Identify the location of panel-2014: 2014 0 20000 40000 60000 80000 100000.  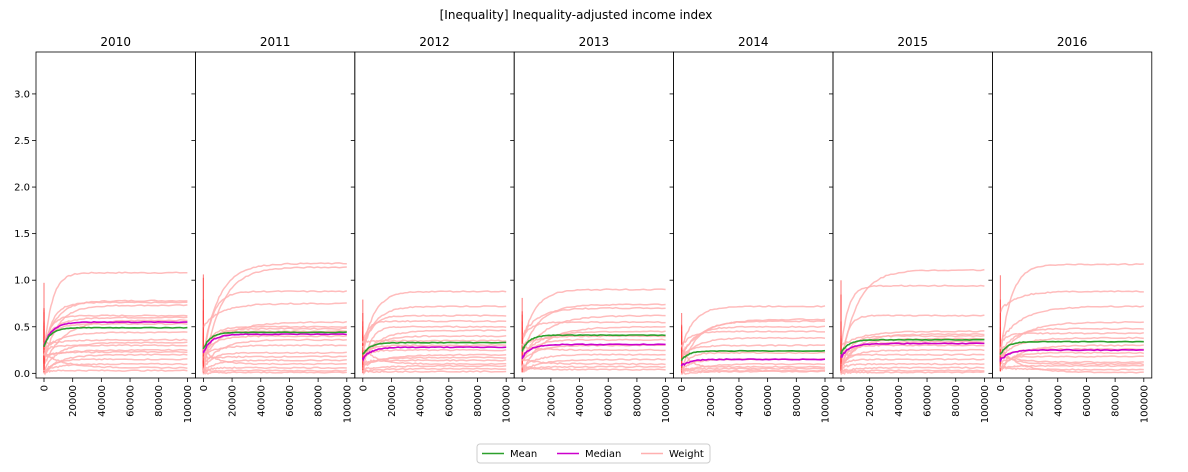
(751, 229).